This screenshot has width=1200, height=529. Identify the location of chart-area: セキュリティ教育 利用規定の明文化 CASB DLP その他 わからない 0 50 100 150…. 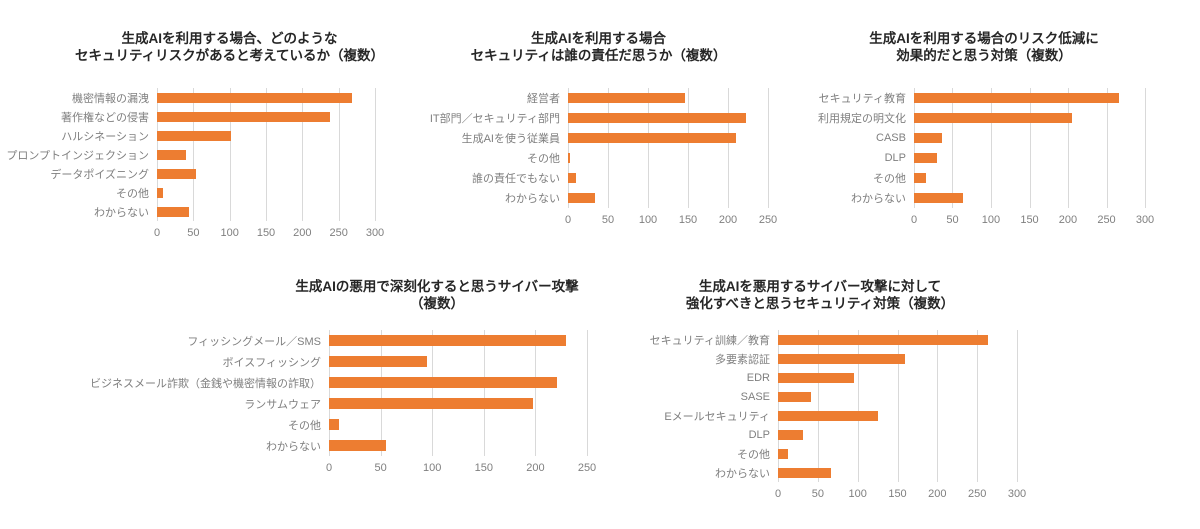
(979, 158).